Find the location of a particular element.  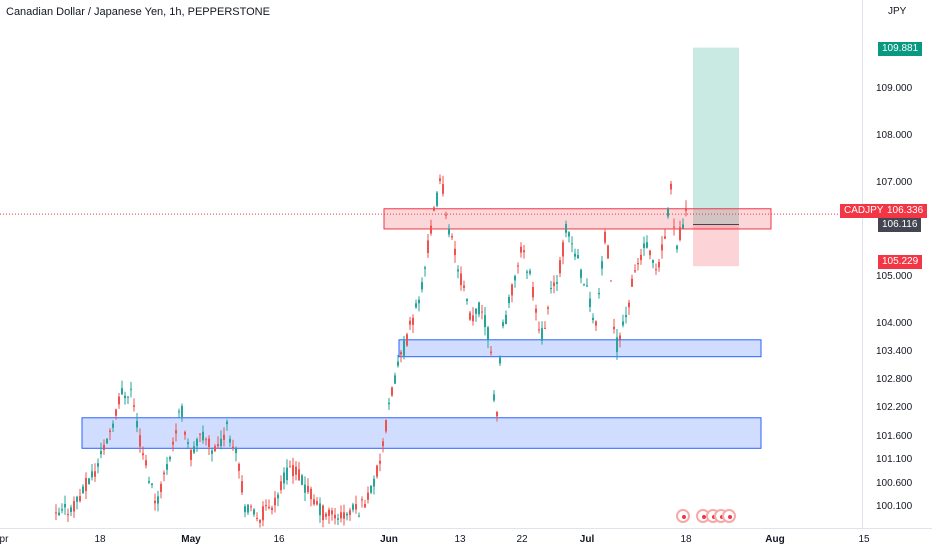

stop-price-badge: 105.229 is located at coordinates (900, 262).